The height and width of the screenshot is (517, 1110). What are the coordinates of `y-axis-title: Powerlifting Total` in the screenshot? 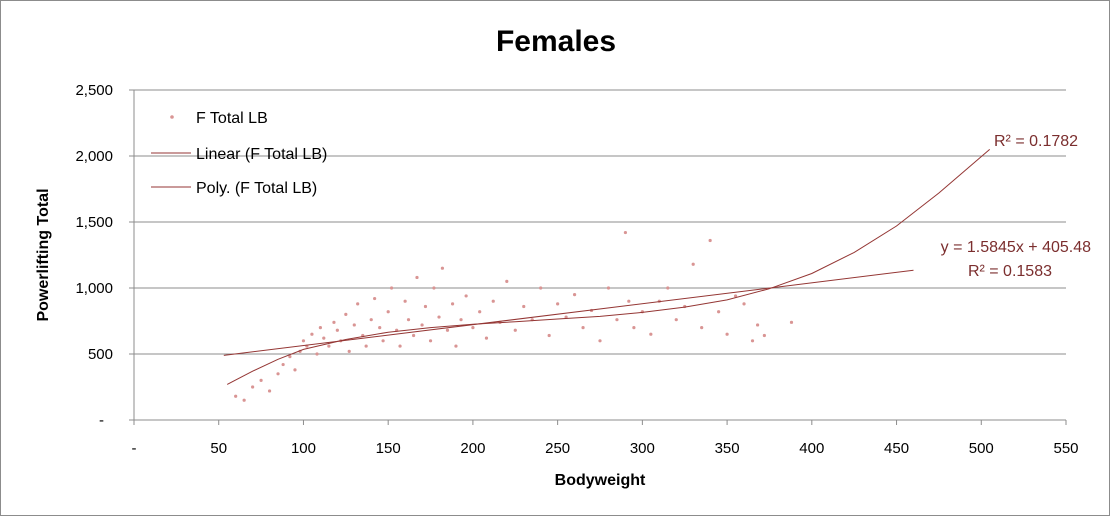 It's located at (43, 254).